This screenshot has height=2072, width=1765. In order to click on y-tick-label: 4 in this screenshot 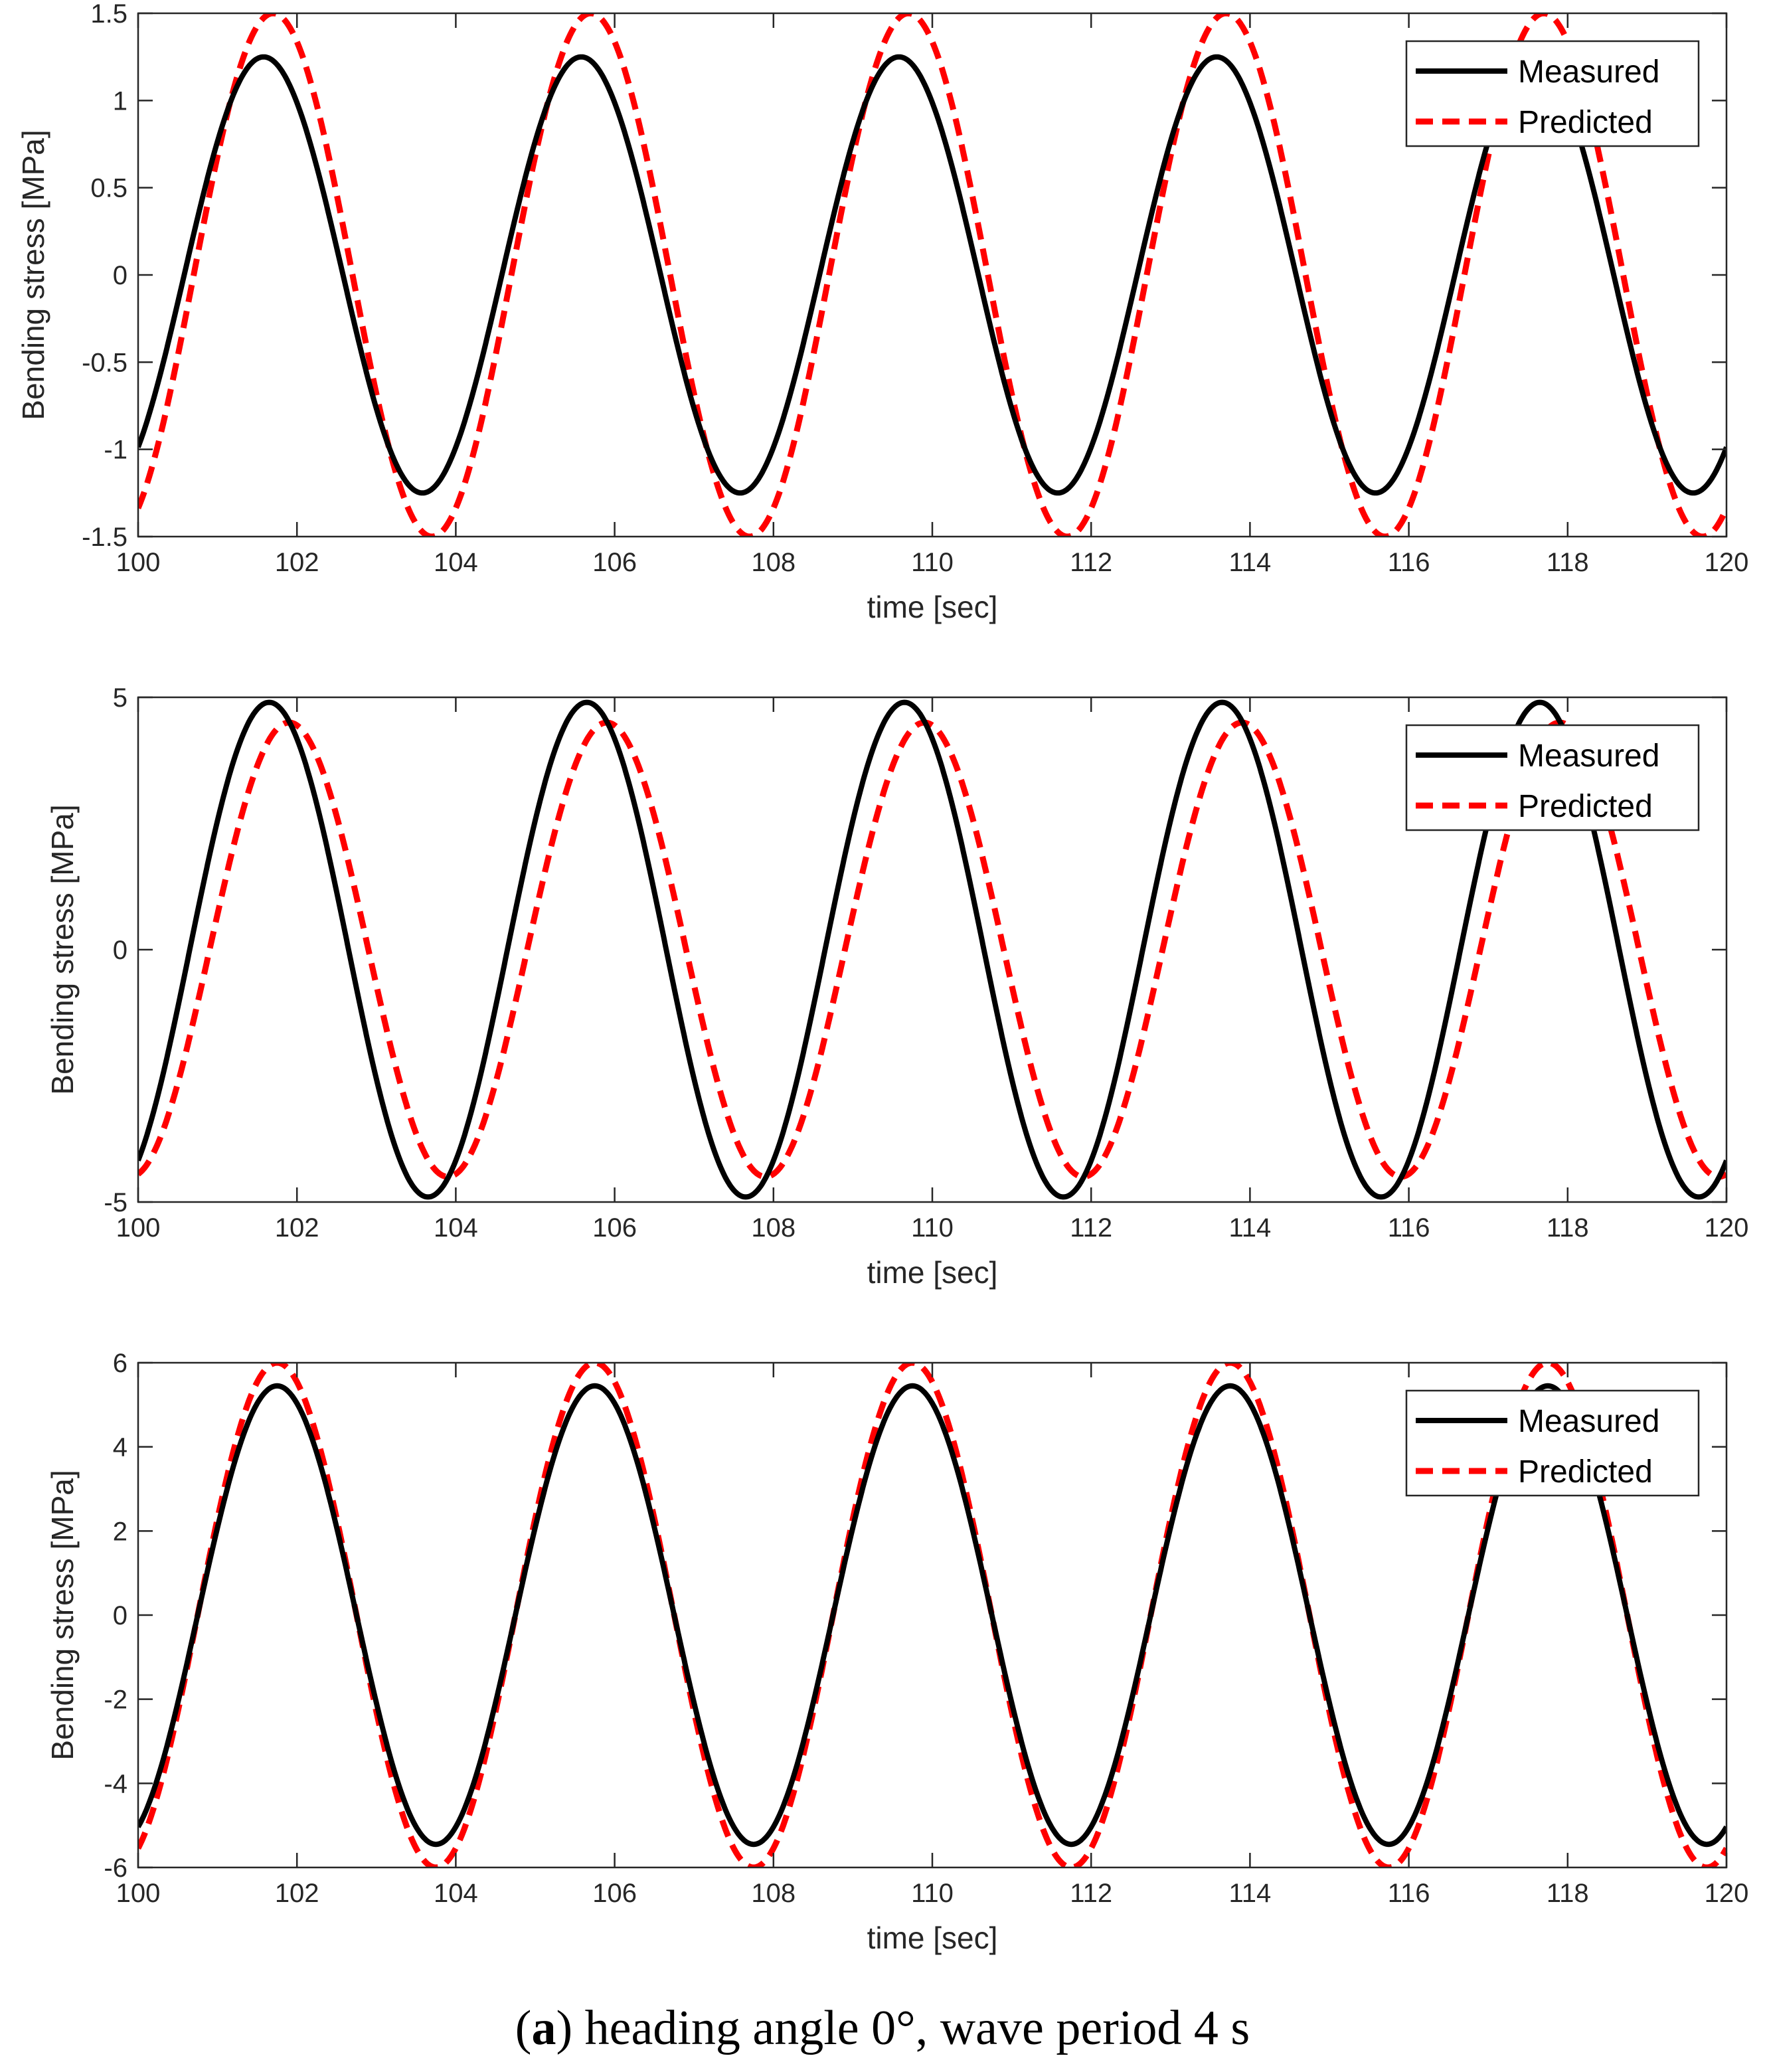, I will do `click(120, 1448)`.